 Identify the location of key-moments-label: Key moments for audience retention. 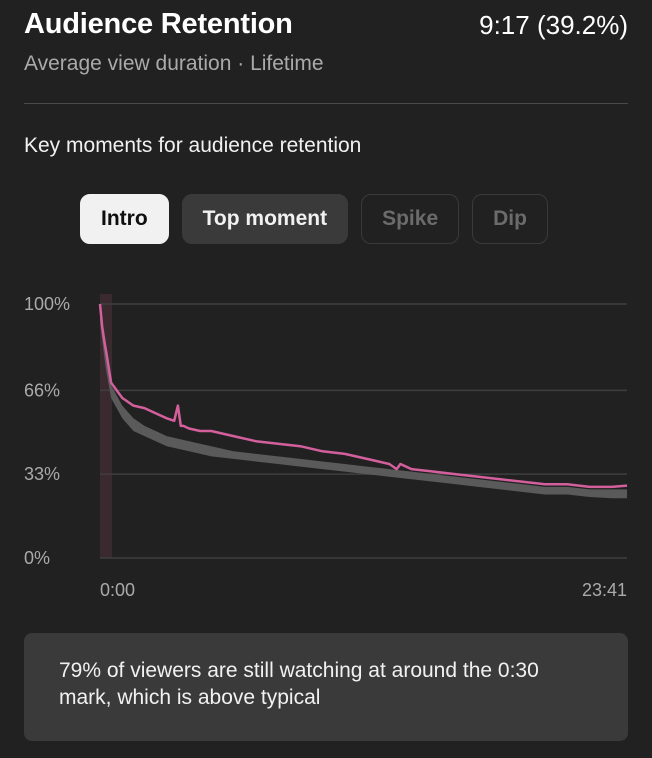
(193, 145).